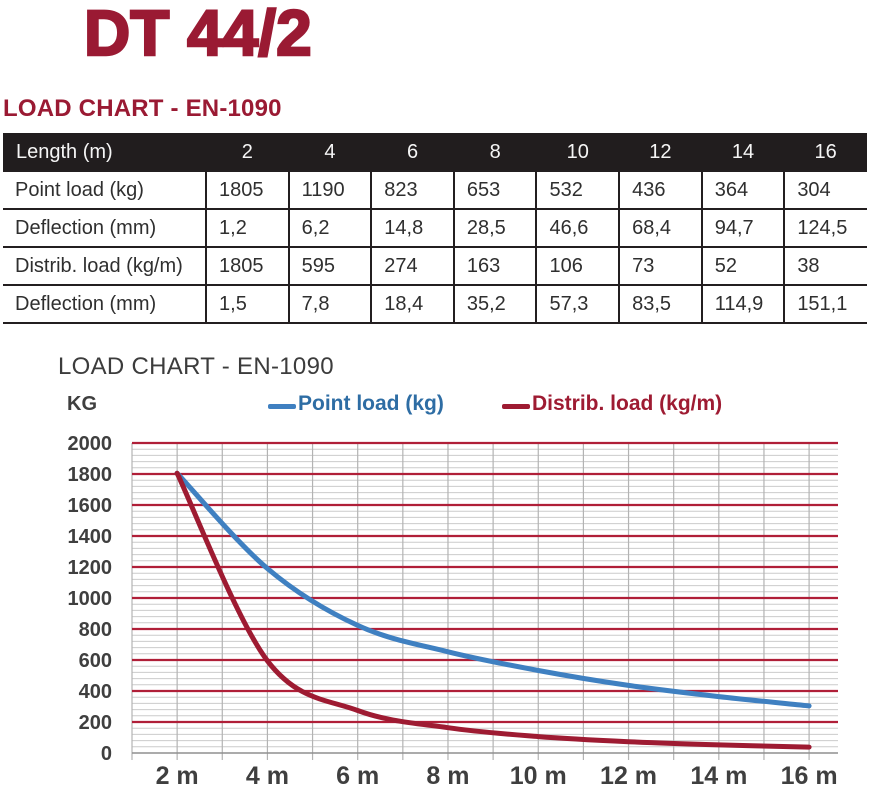  What do you see at coordinates (105, 152) in the screenshot?
I see `length-header-cell: Length (m)` at bounding box center [105, 152].